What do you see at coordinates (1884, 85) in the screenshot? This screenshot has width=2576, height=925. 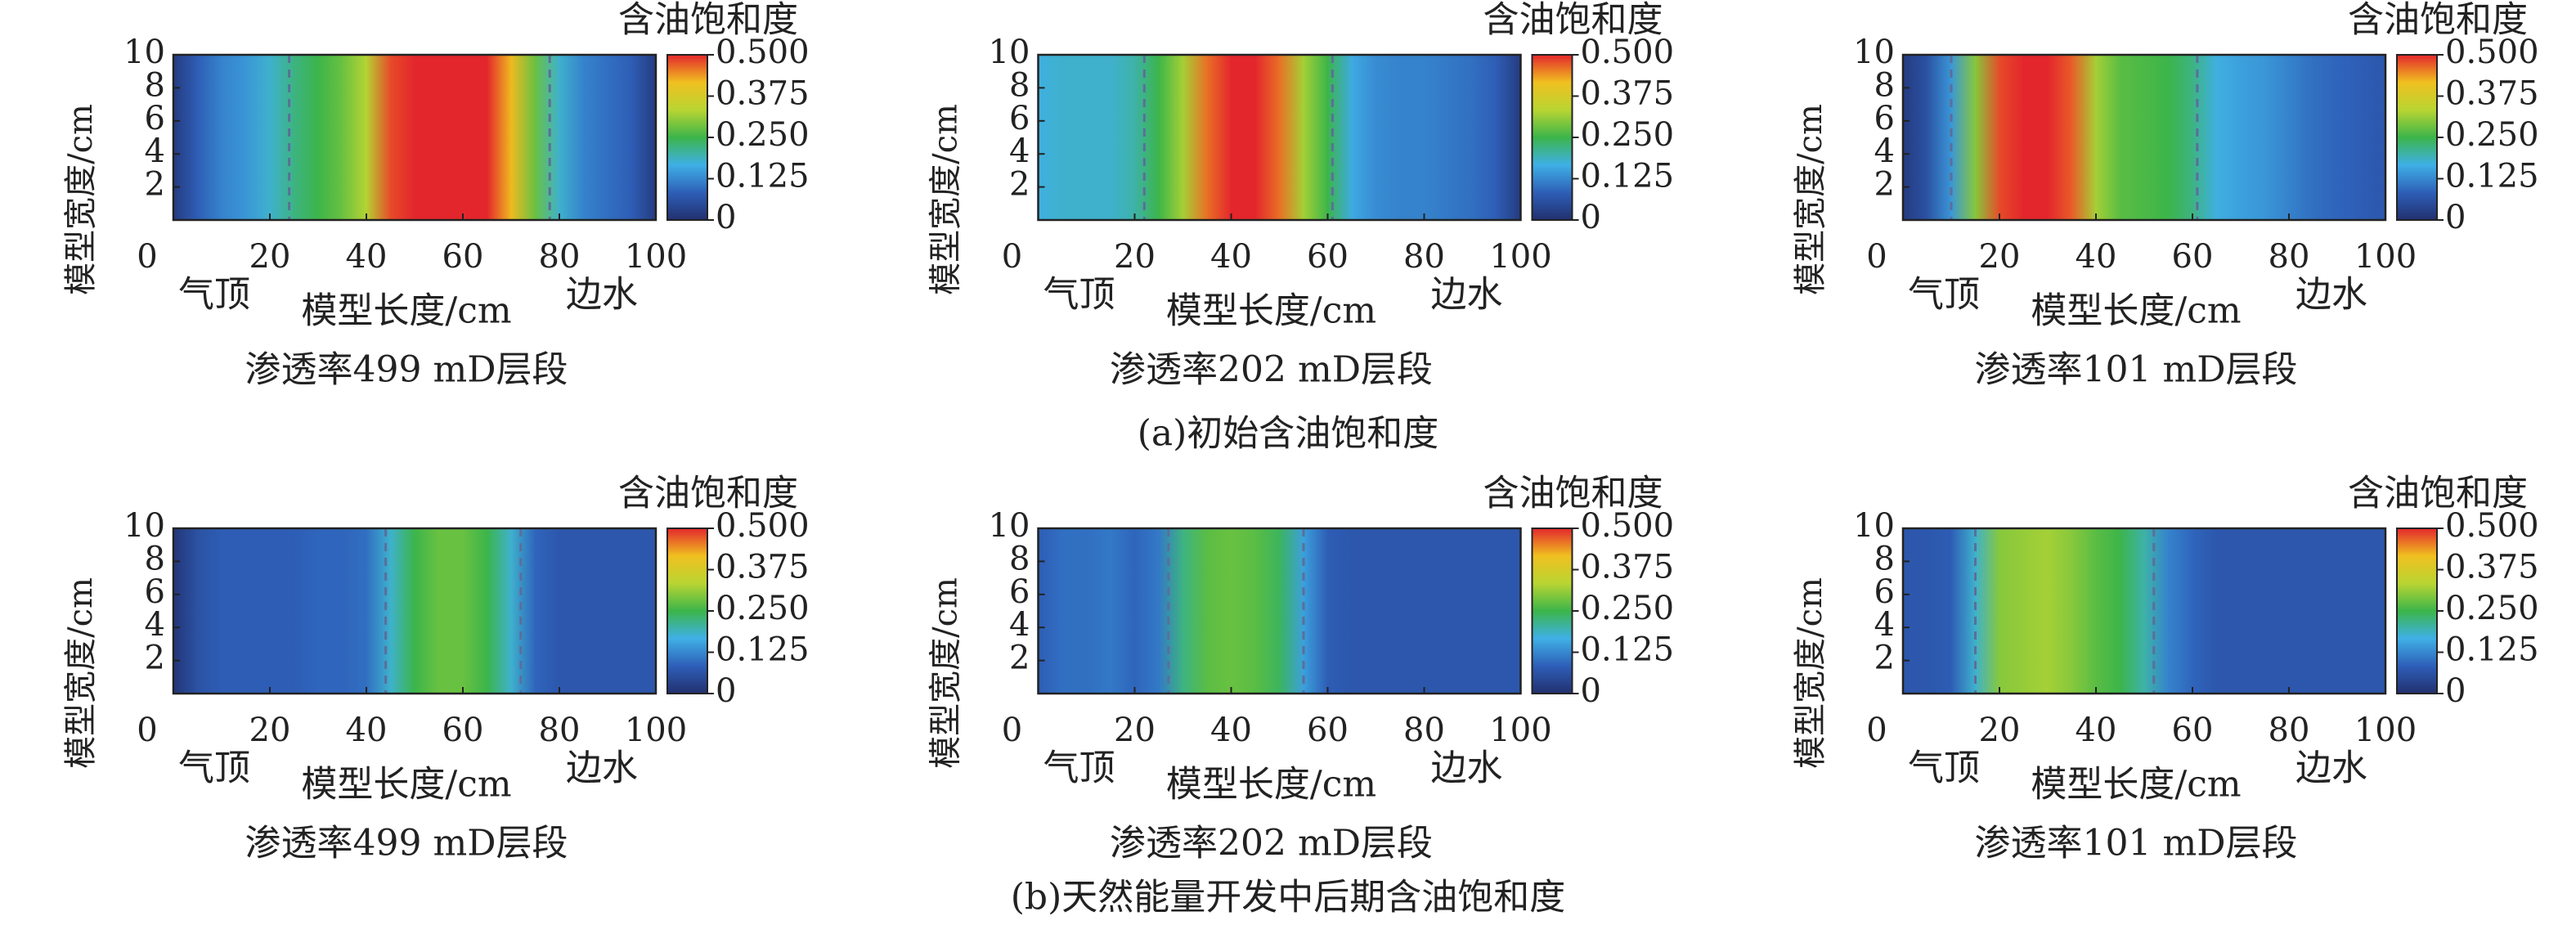 I see `y-tick-label: 8` at bounding box center [1884, 85].